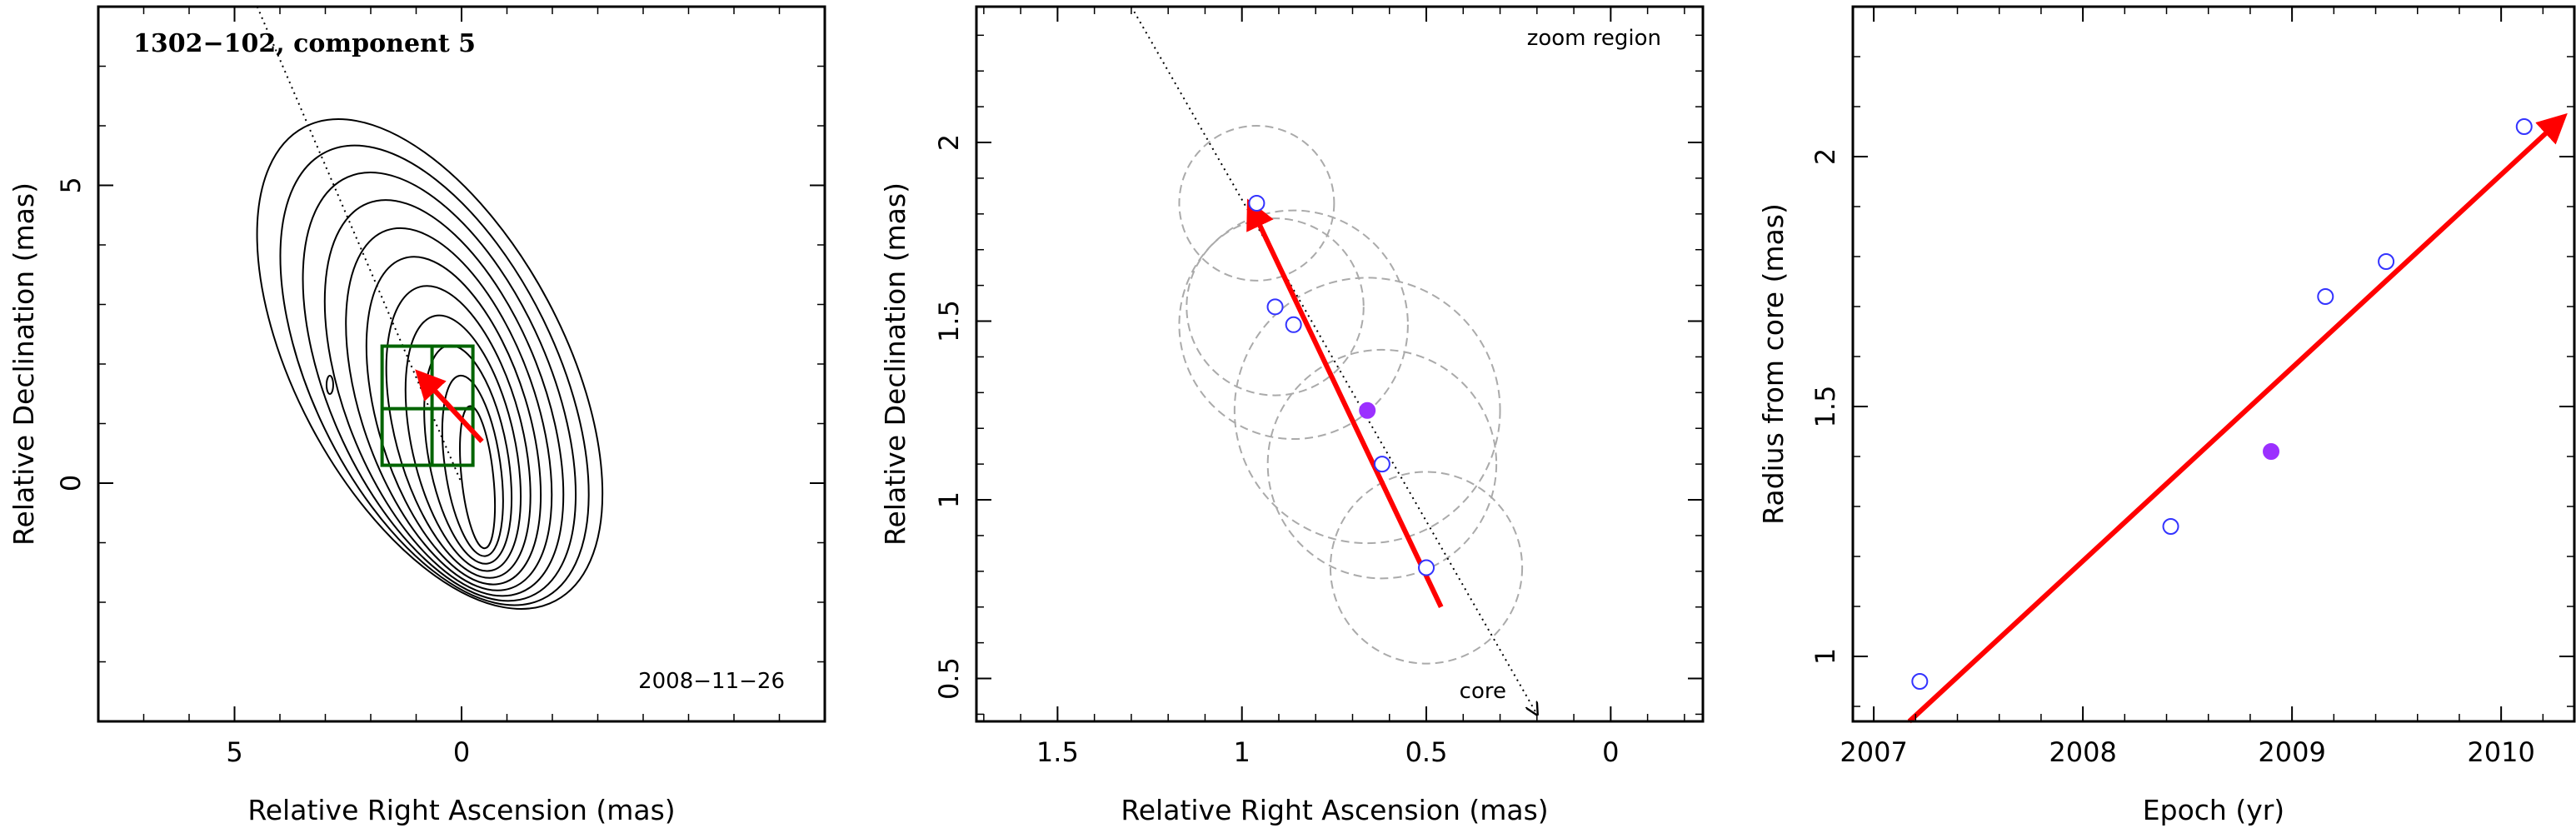 The width and height of the screenshot is (2576, 833). I want to click on x-tick-label: 1, so click(1242, 752).